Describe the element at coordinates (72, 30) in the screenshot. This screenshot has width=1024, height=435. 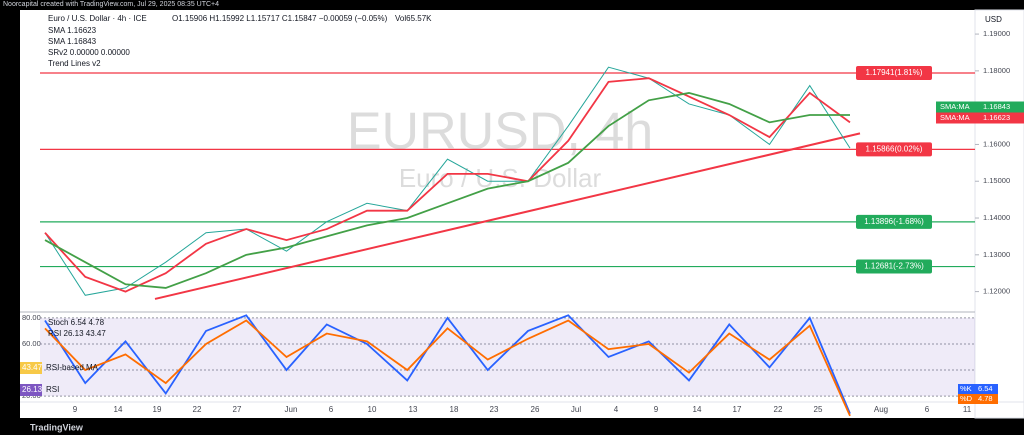
I see `indicator-label: SMA 1.16623` at that location.